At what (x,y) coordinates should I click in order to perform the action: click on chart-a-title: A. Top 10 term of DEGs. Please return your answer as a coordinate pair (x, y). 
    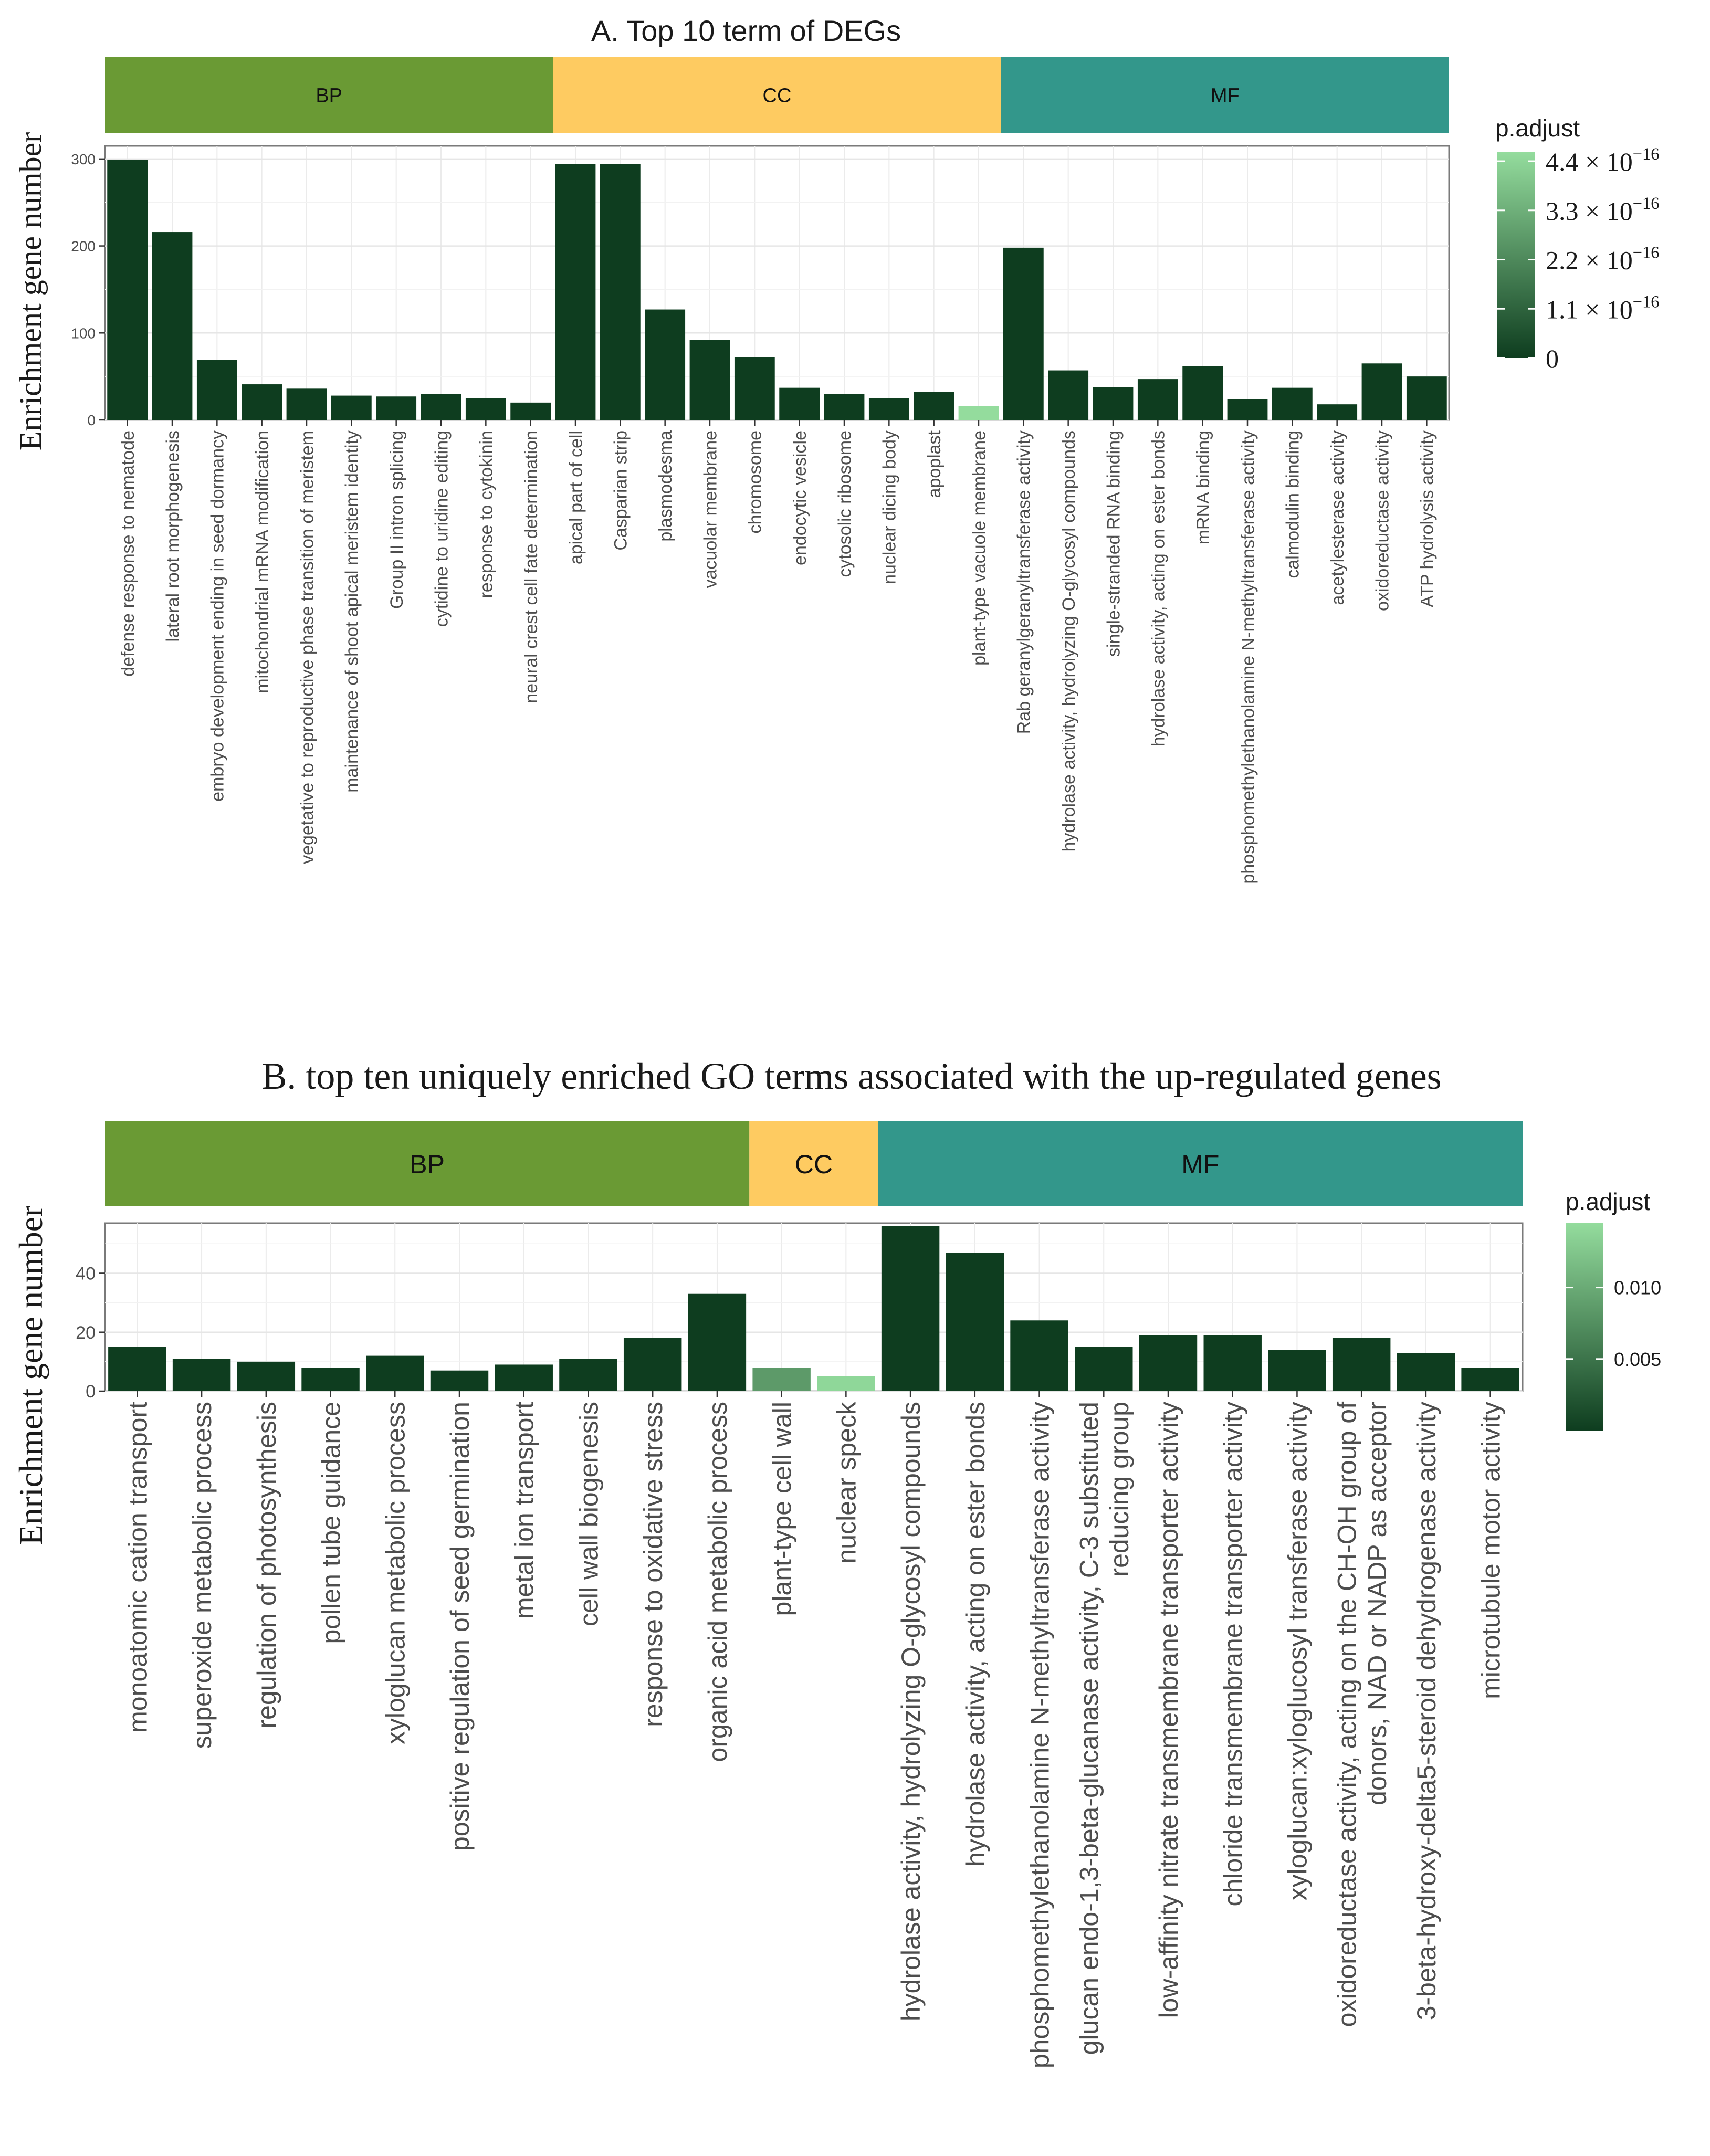
    Looking at the image, I should click on (746, 30).